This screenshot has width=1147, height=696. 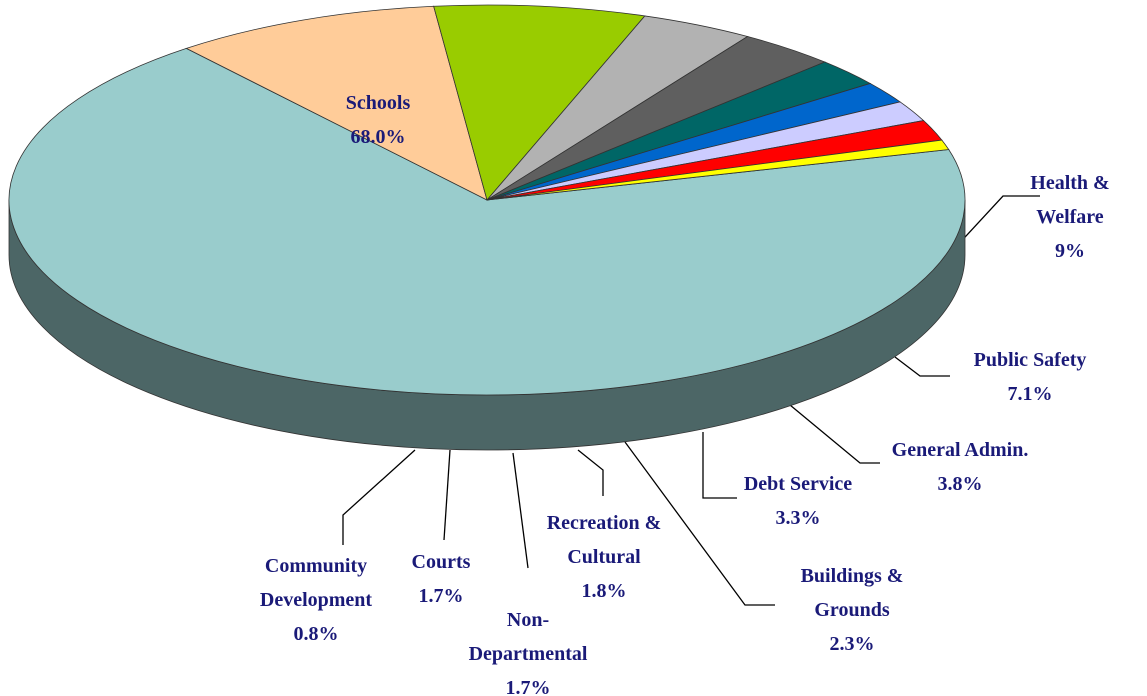 I want to click on value-label: 0.8%, so click(x=316, y=634).